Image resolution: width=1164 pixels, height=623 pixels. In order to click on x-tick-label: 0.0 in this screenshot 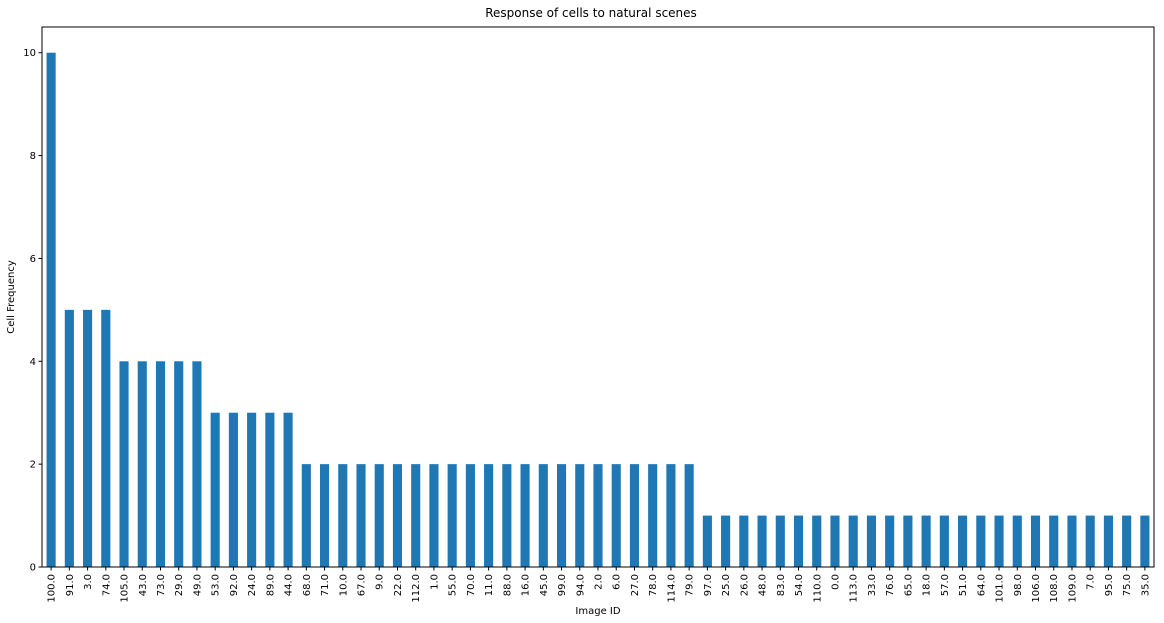, I will do `click(835, 582)`.